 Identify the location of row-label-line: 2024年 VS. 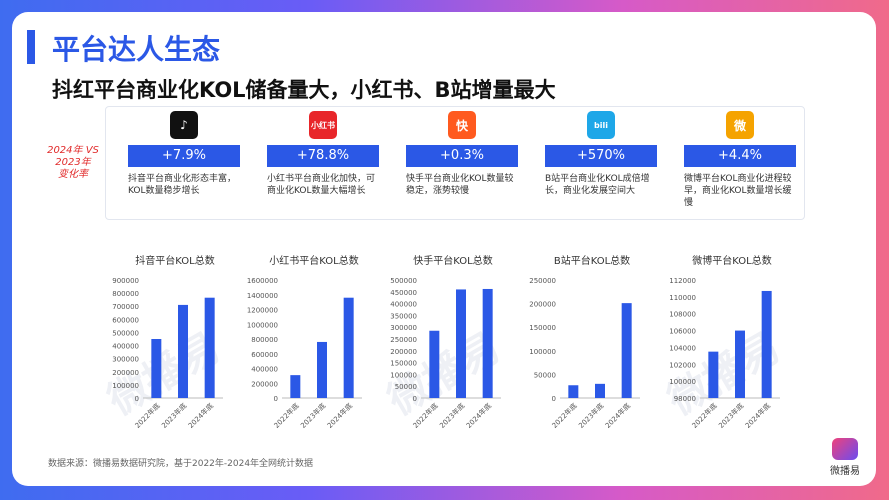
(73, 150).